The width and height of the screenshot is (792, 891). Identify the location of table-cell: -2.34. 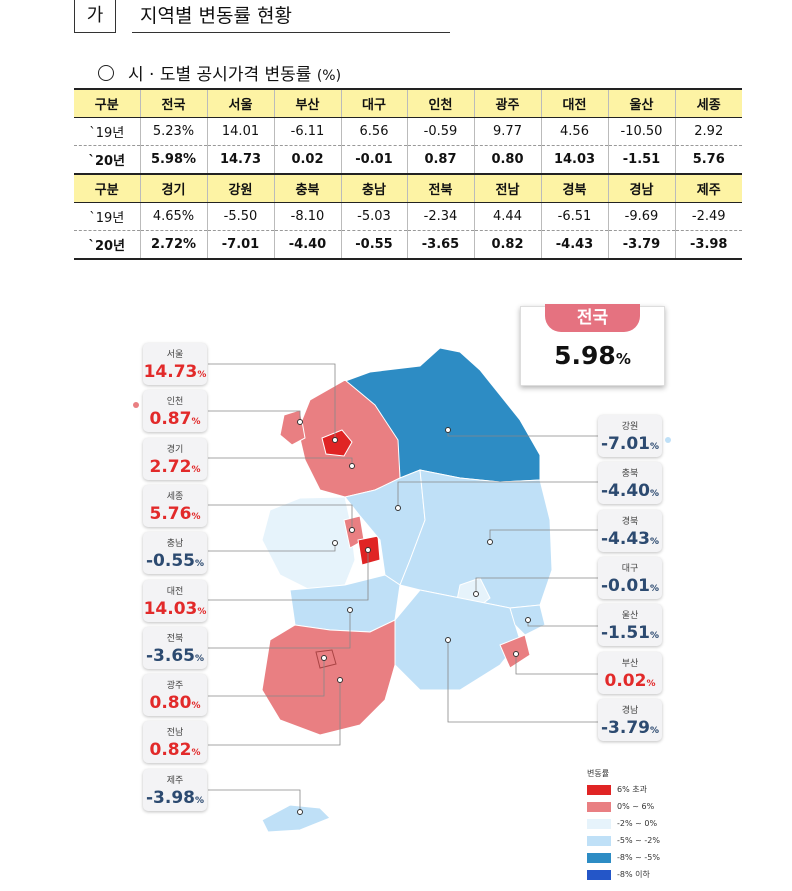
(441, 216).